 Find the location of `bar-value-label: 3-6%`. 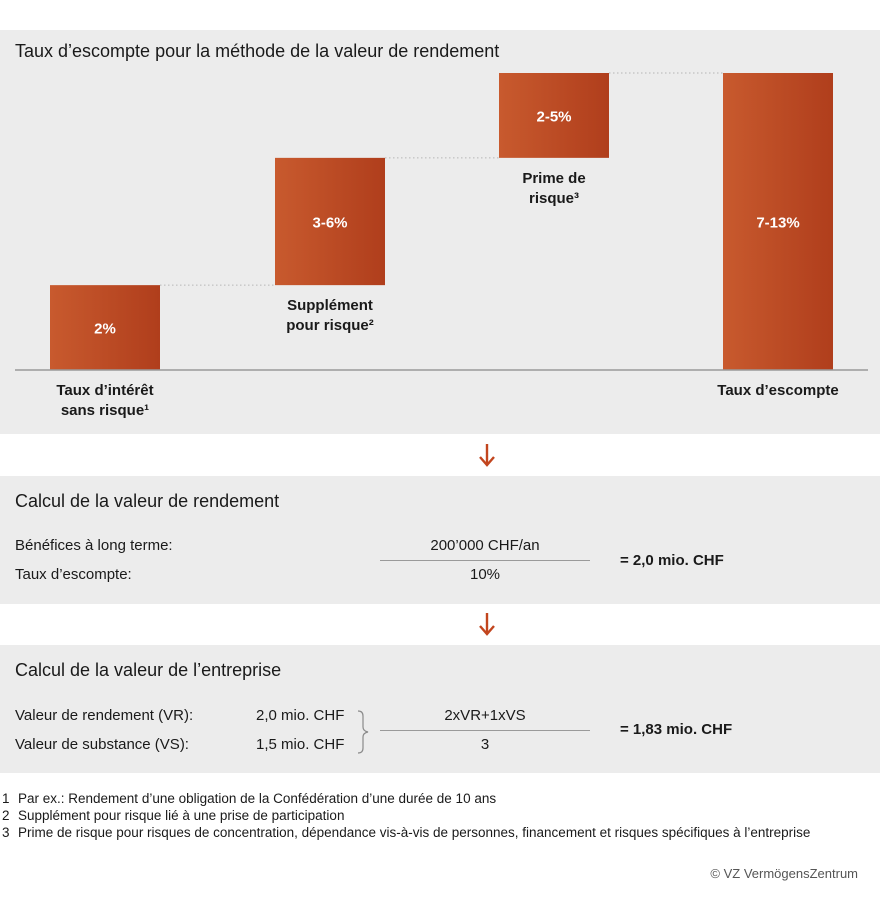

bar-value-label: 3-6% is located at coordinates (329, 223).